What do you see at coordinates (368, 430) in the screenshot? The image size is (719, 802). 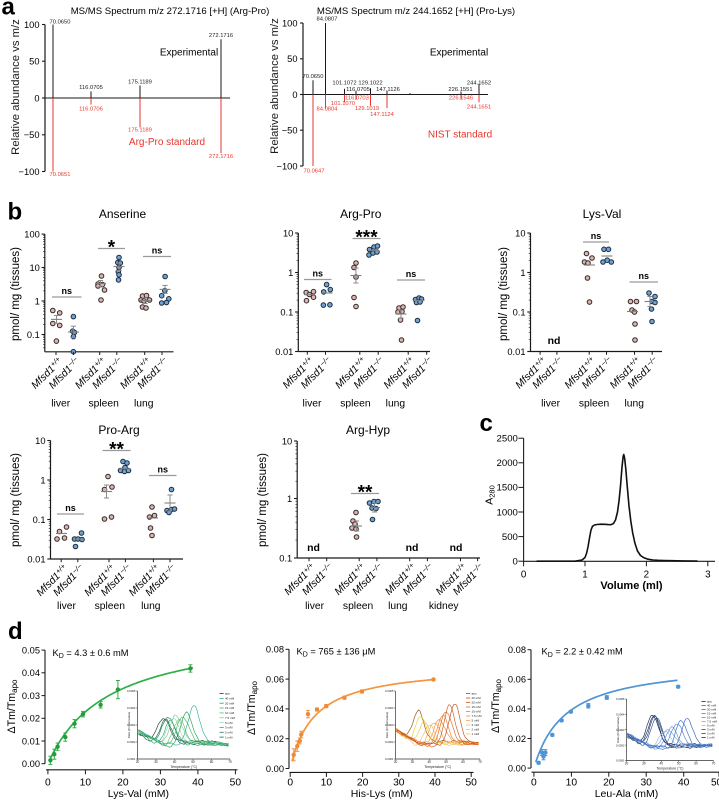 I see `svg-text: Arg-Hyp` at bounding box center [368, 430].